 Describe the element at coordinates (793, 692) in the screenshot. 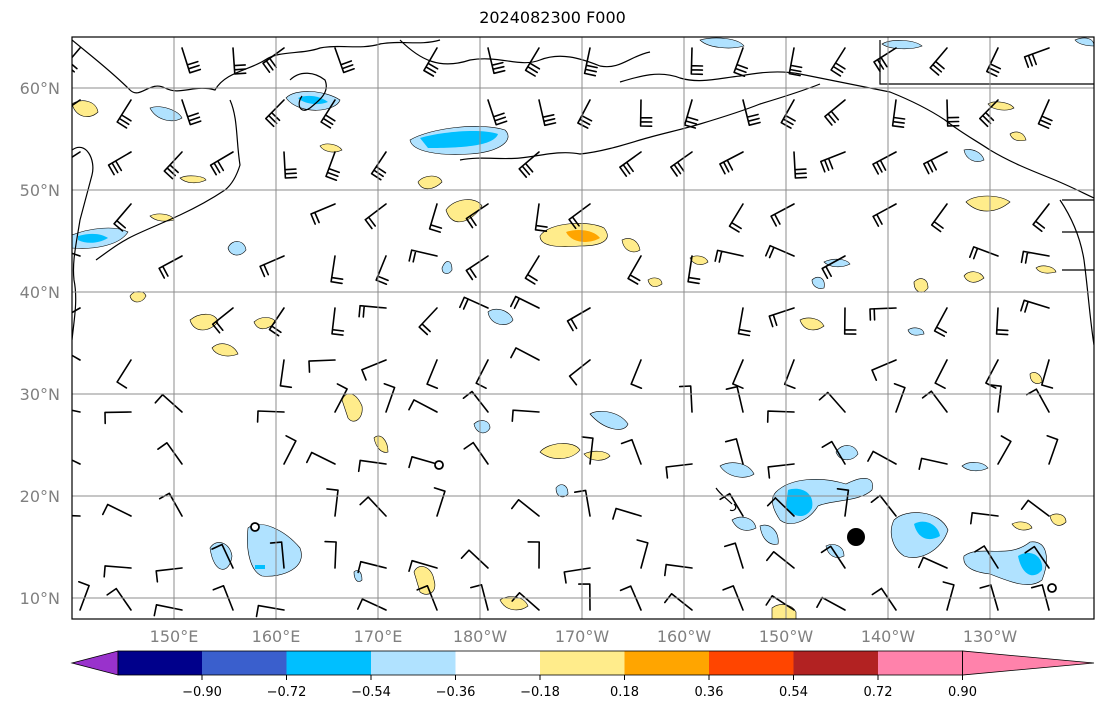

I see `colorbar-tick-label: 0.54` at that location.